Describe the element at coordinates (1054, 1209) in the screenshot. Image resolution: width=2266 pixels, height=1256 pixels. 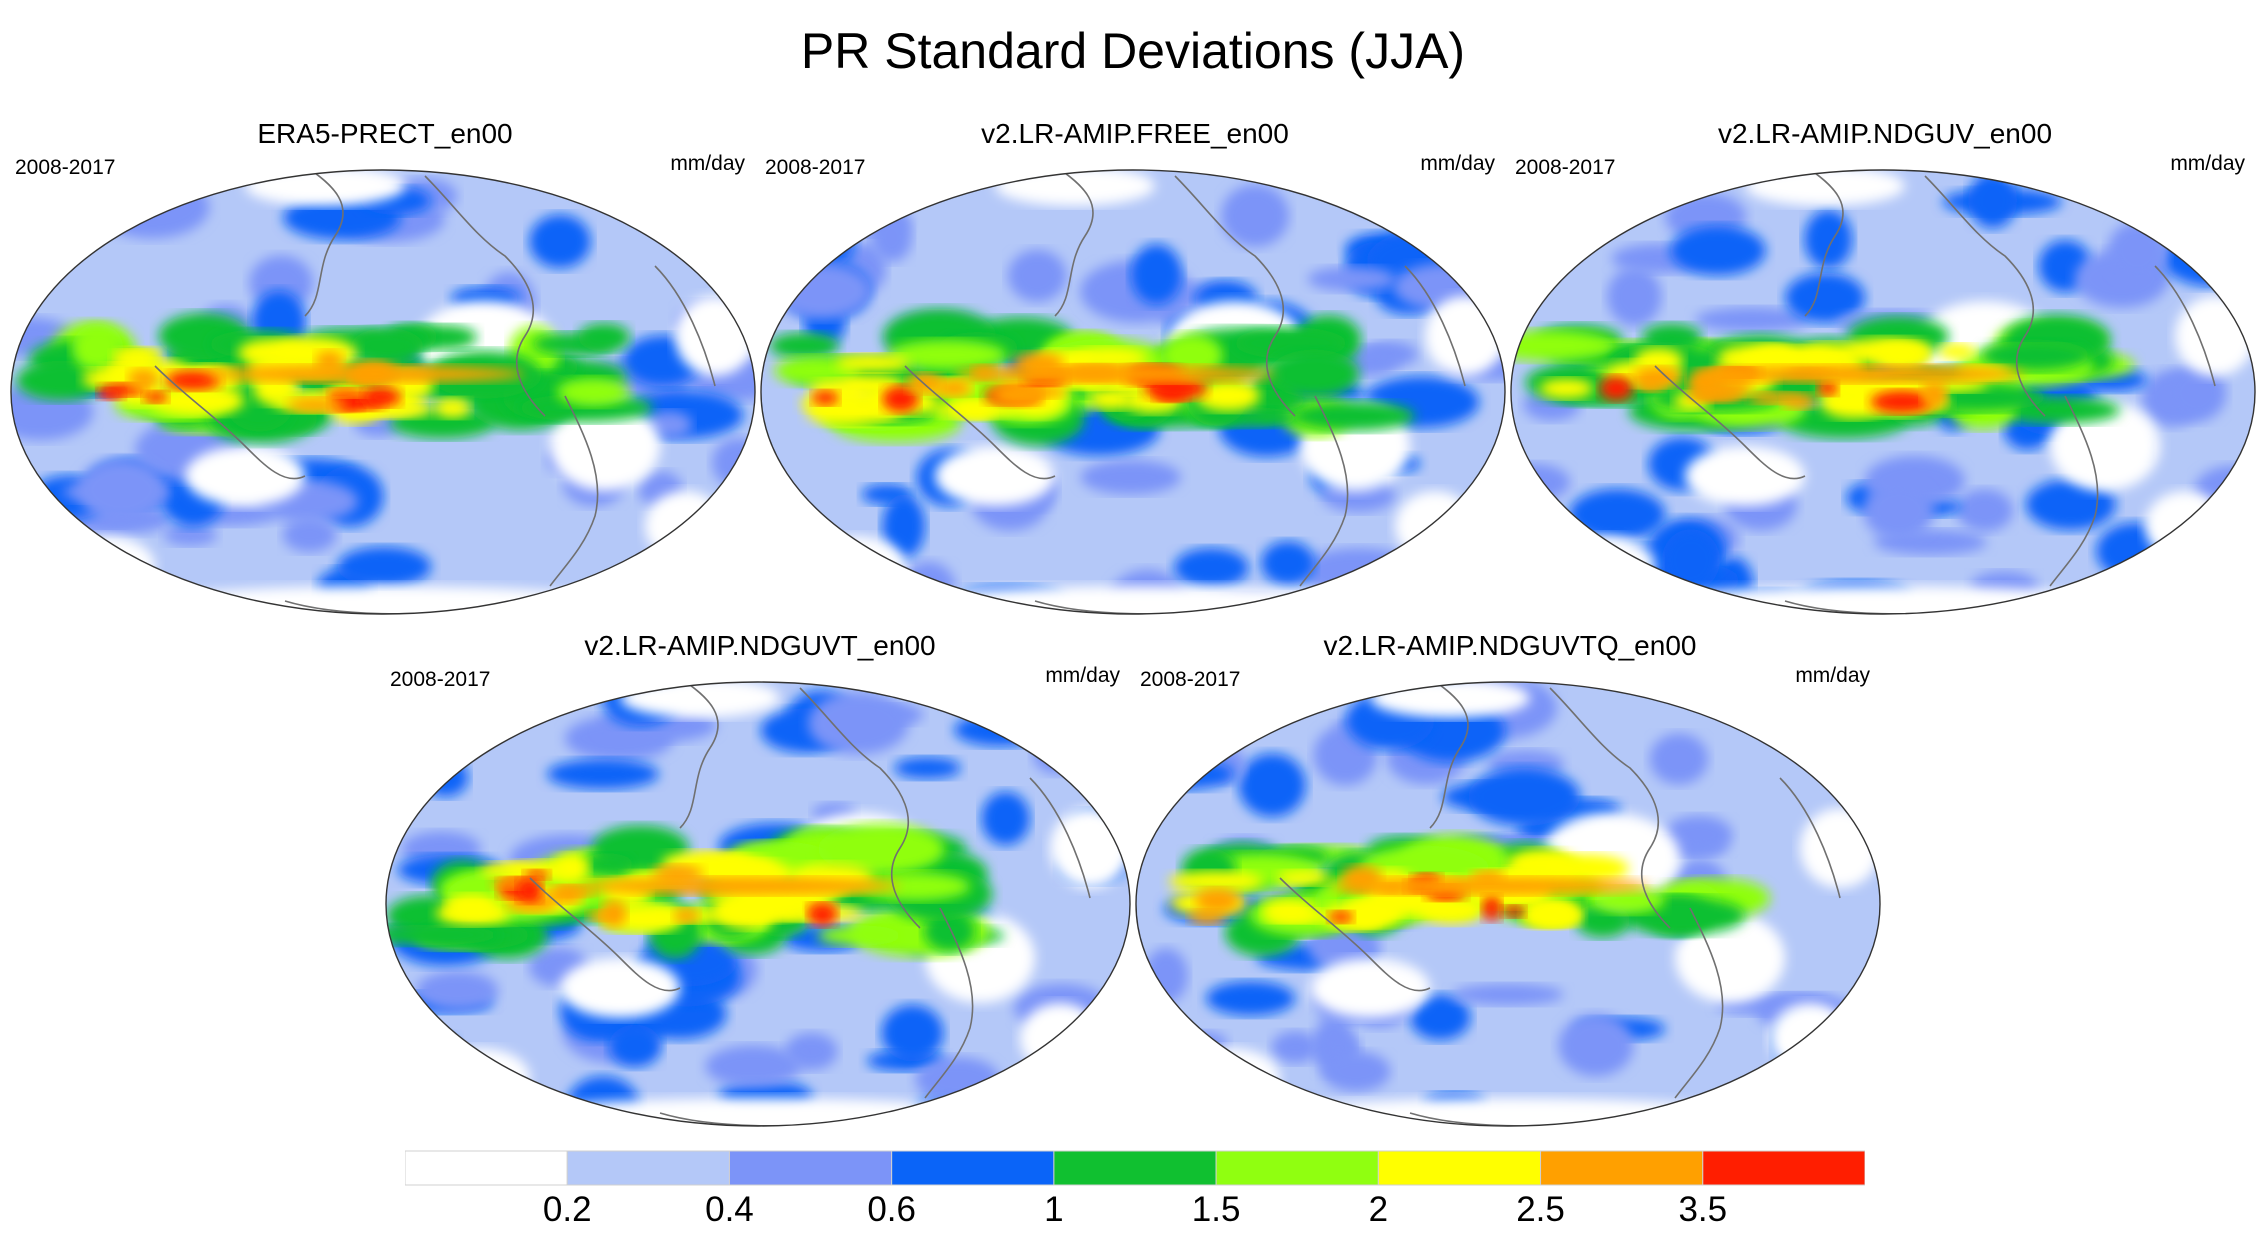
I see `colorbar-tick-label: 1` at that location.